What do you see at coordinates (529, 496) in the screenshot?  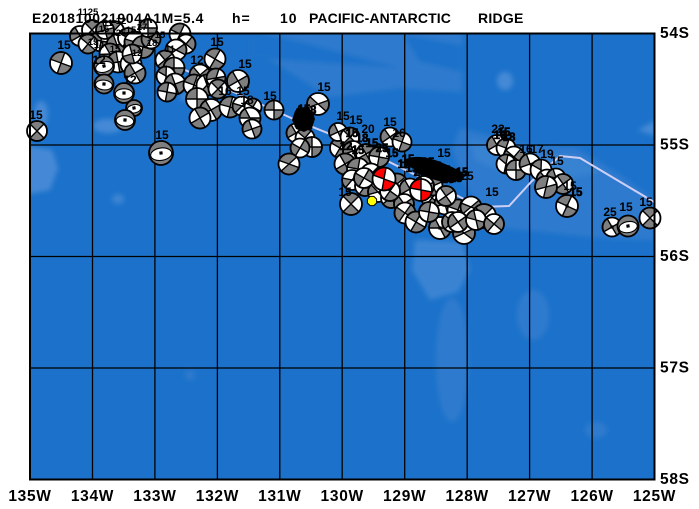 I see `svg-text: 127W` at bounding box center [529, 496].